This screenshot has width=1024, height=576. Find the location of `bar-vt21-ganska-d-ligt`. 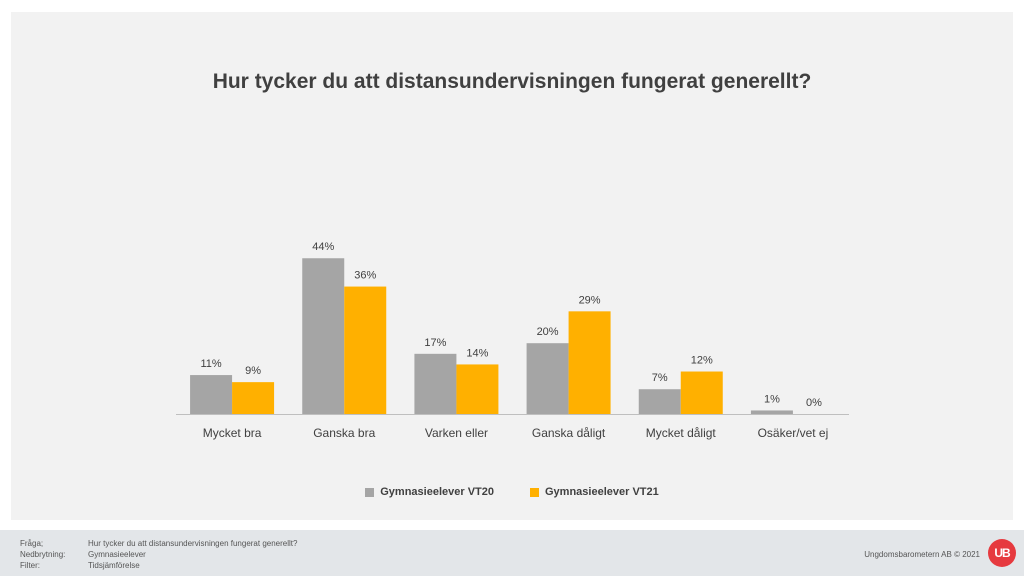

bar-vt21-ganska-d-ligt is located at coordinates (589, 362).